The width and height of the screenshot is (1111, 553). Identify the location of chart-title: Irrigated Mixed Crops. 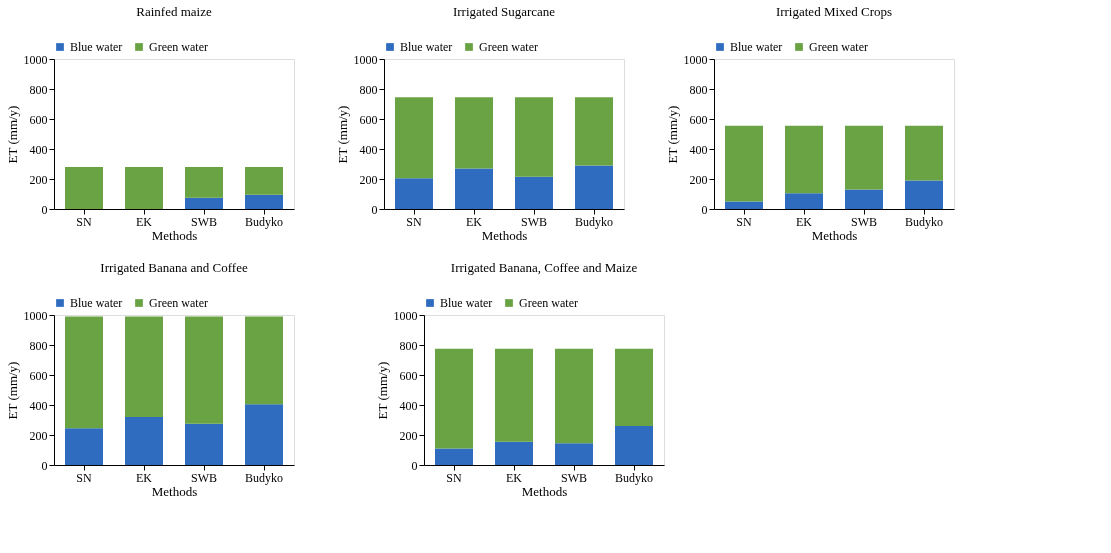
(834, 11).